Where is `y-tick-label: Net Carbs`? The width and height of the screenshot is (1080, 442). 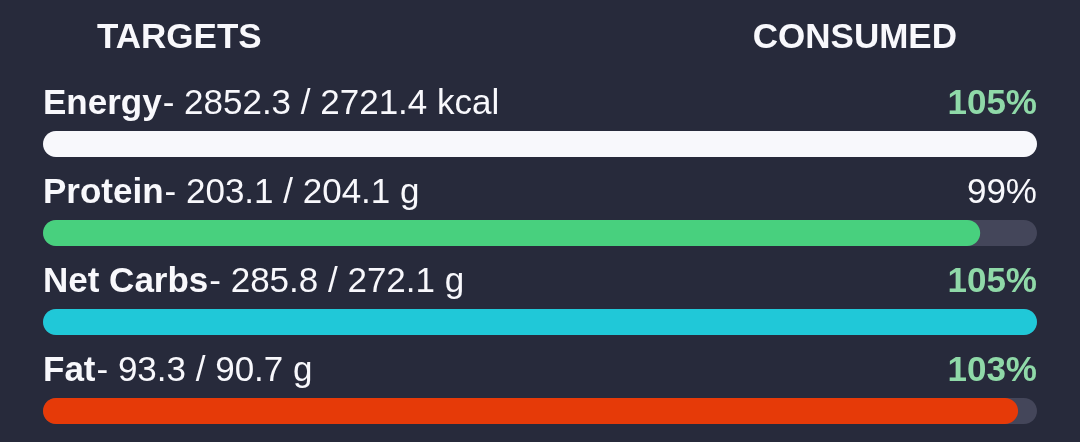
y-tick-label: Net Carbs is located at coordinates (126, 279).